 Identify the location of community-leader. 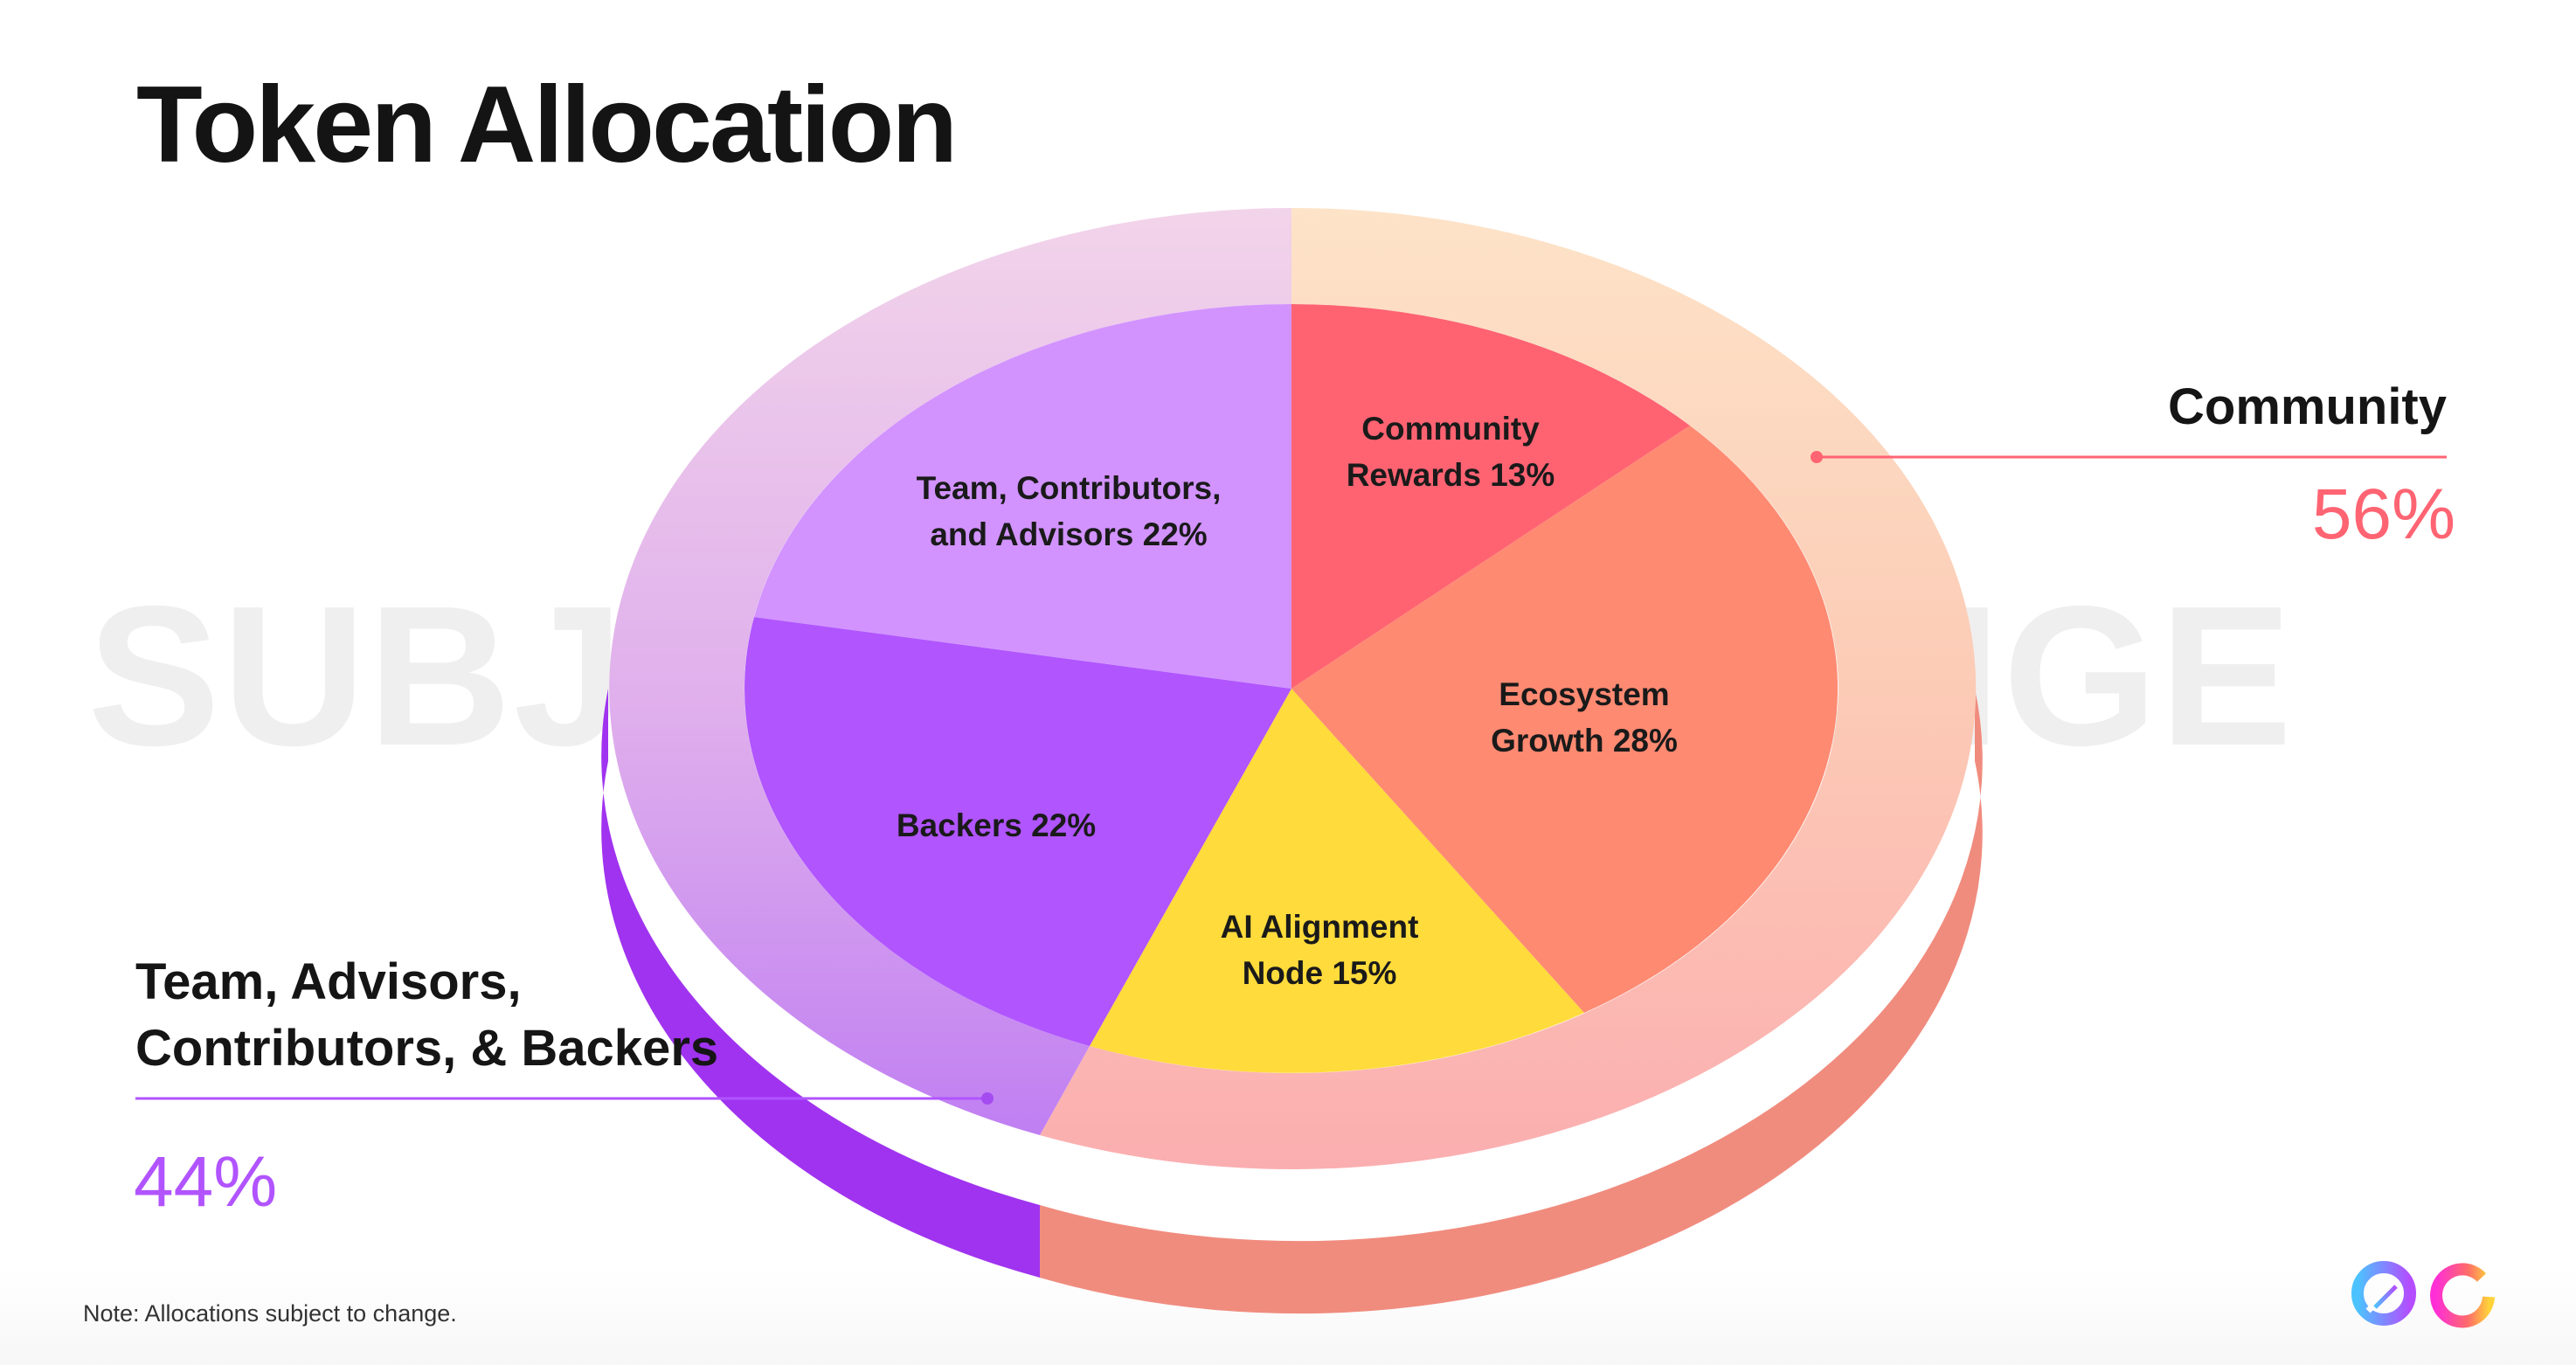
(2129, 457).